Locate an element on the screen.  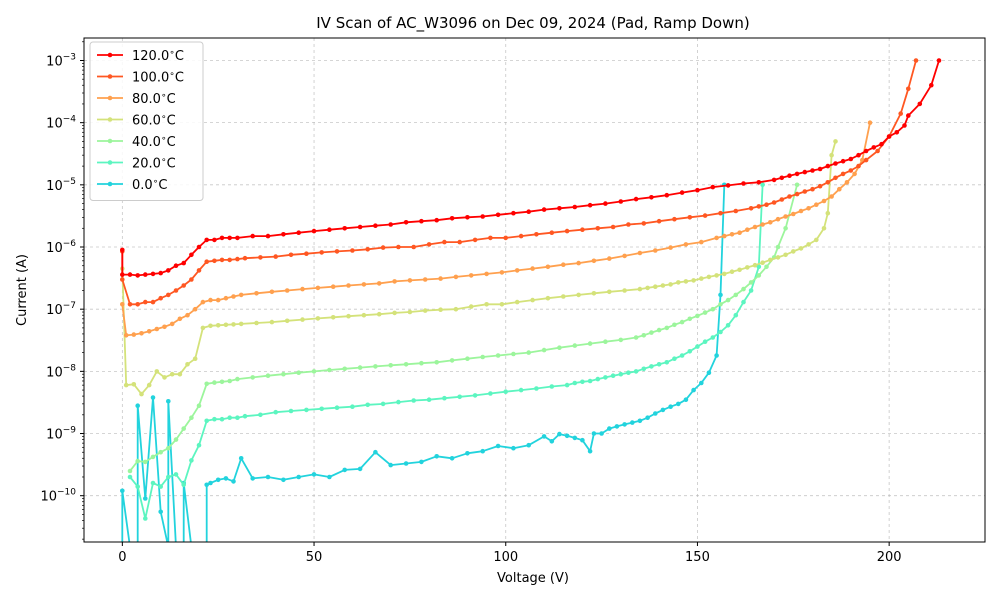
legend-marker is located at coordinates (110, 98).